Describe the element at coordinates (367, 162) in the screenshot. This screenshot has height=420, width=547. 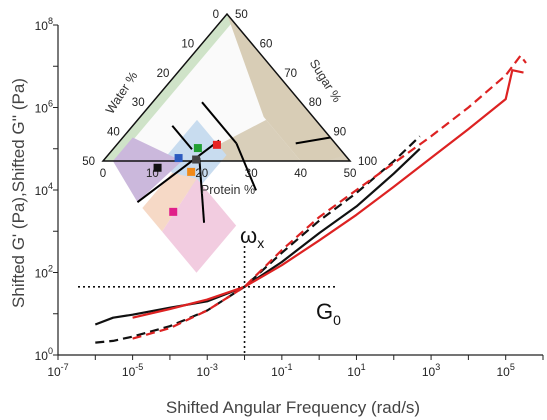
I see `ternary-right-tick: 100` at that location.